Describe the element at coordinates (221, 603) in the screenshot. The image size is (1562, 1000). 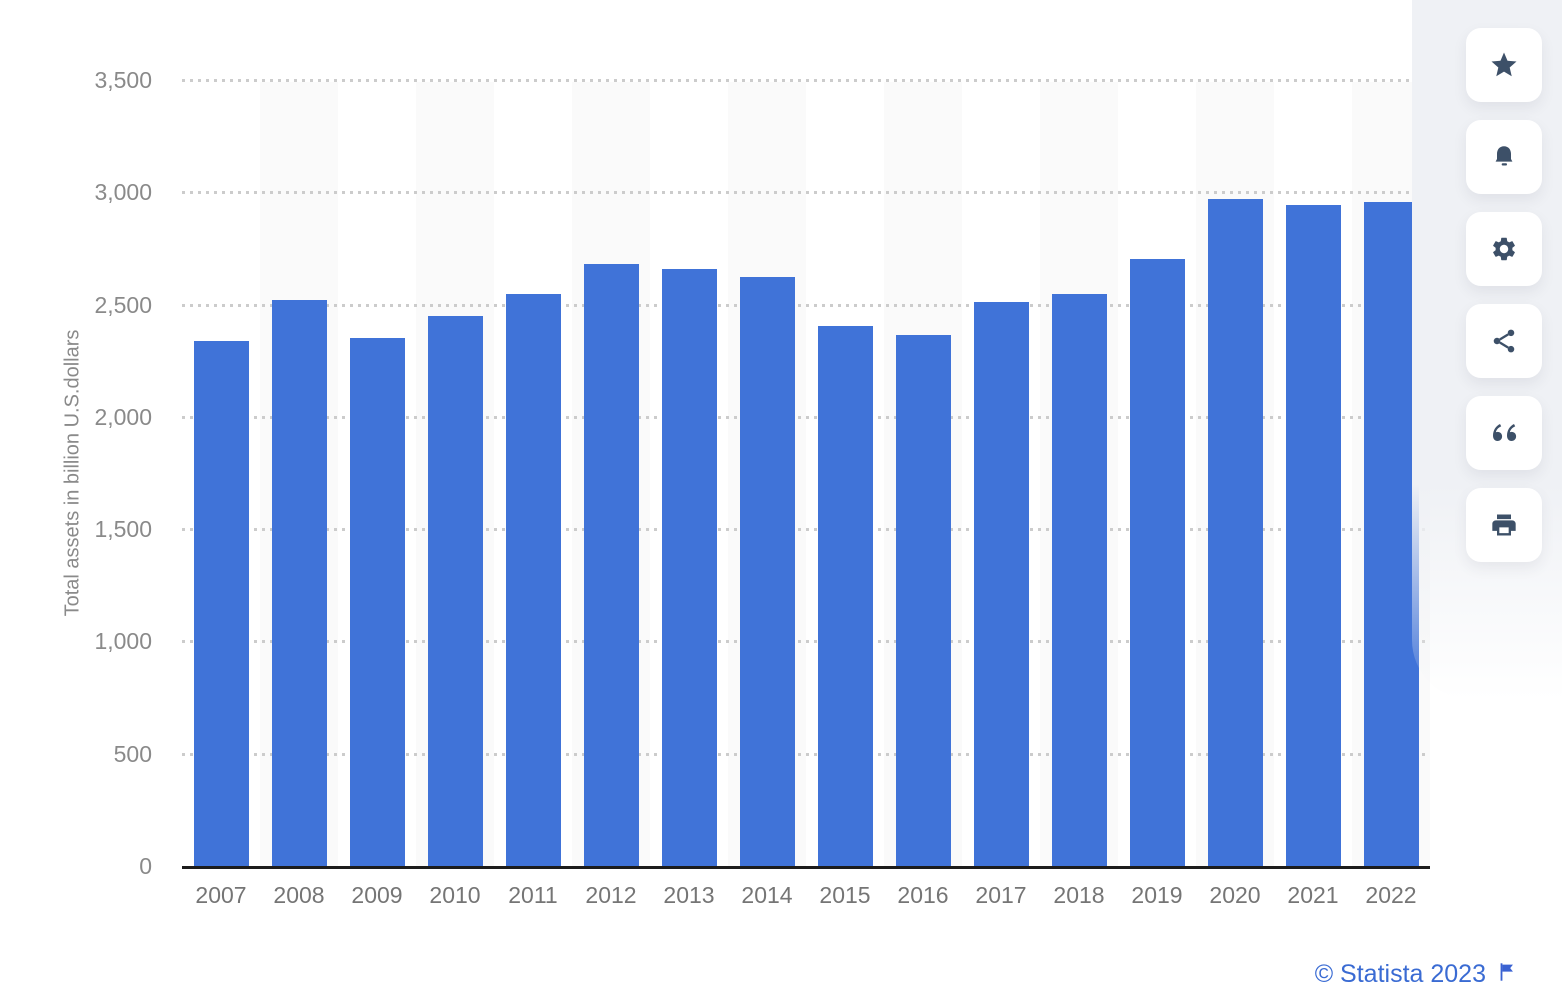
I see `bar-2007` at that location.